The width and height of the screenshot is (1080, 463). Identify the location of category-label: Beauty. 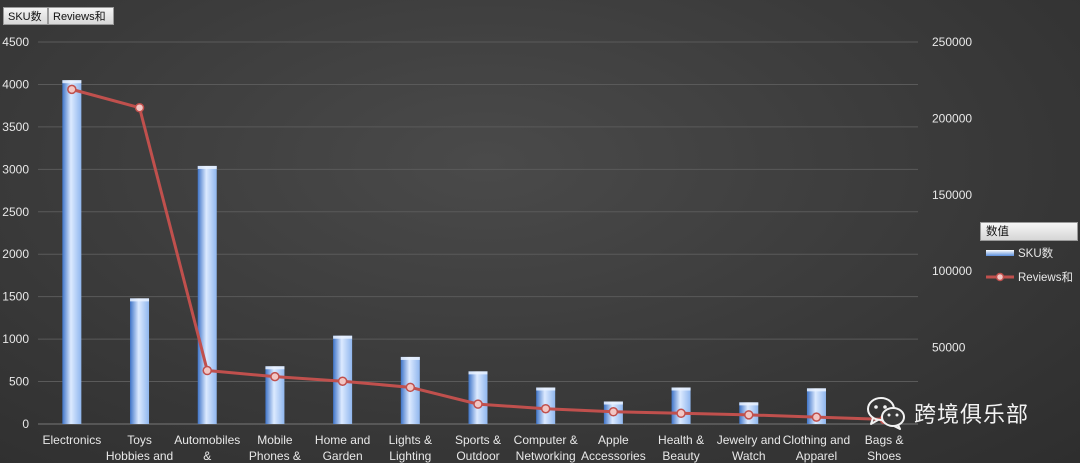
(680, 456).